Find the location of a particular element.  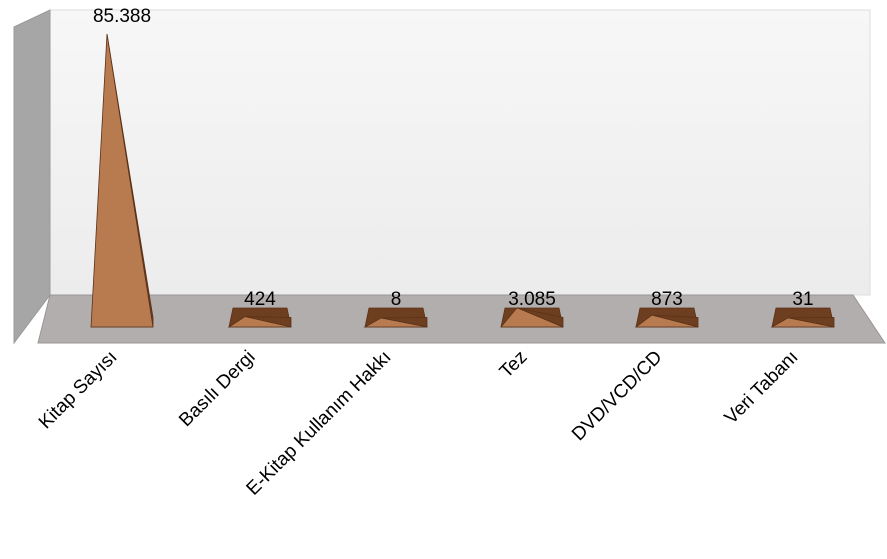

category-label: Basılı Dergi is located at coordinates (217, 389).